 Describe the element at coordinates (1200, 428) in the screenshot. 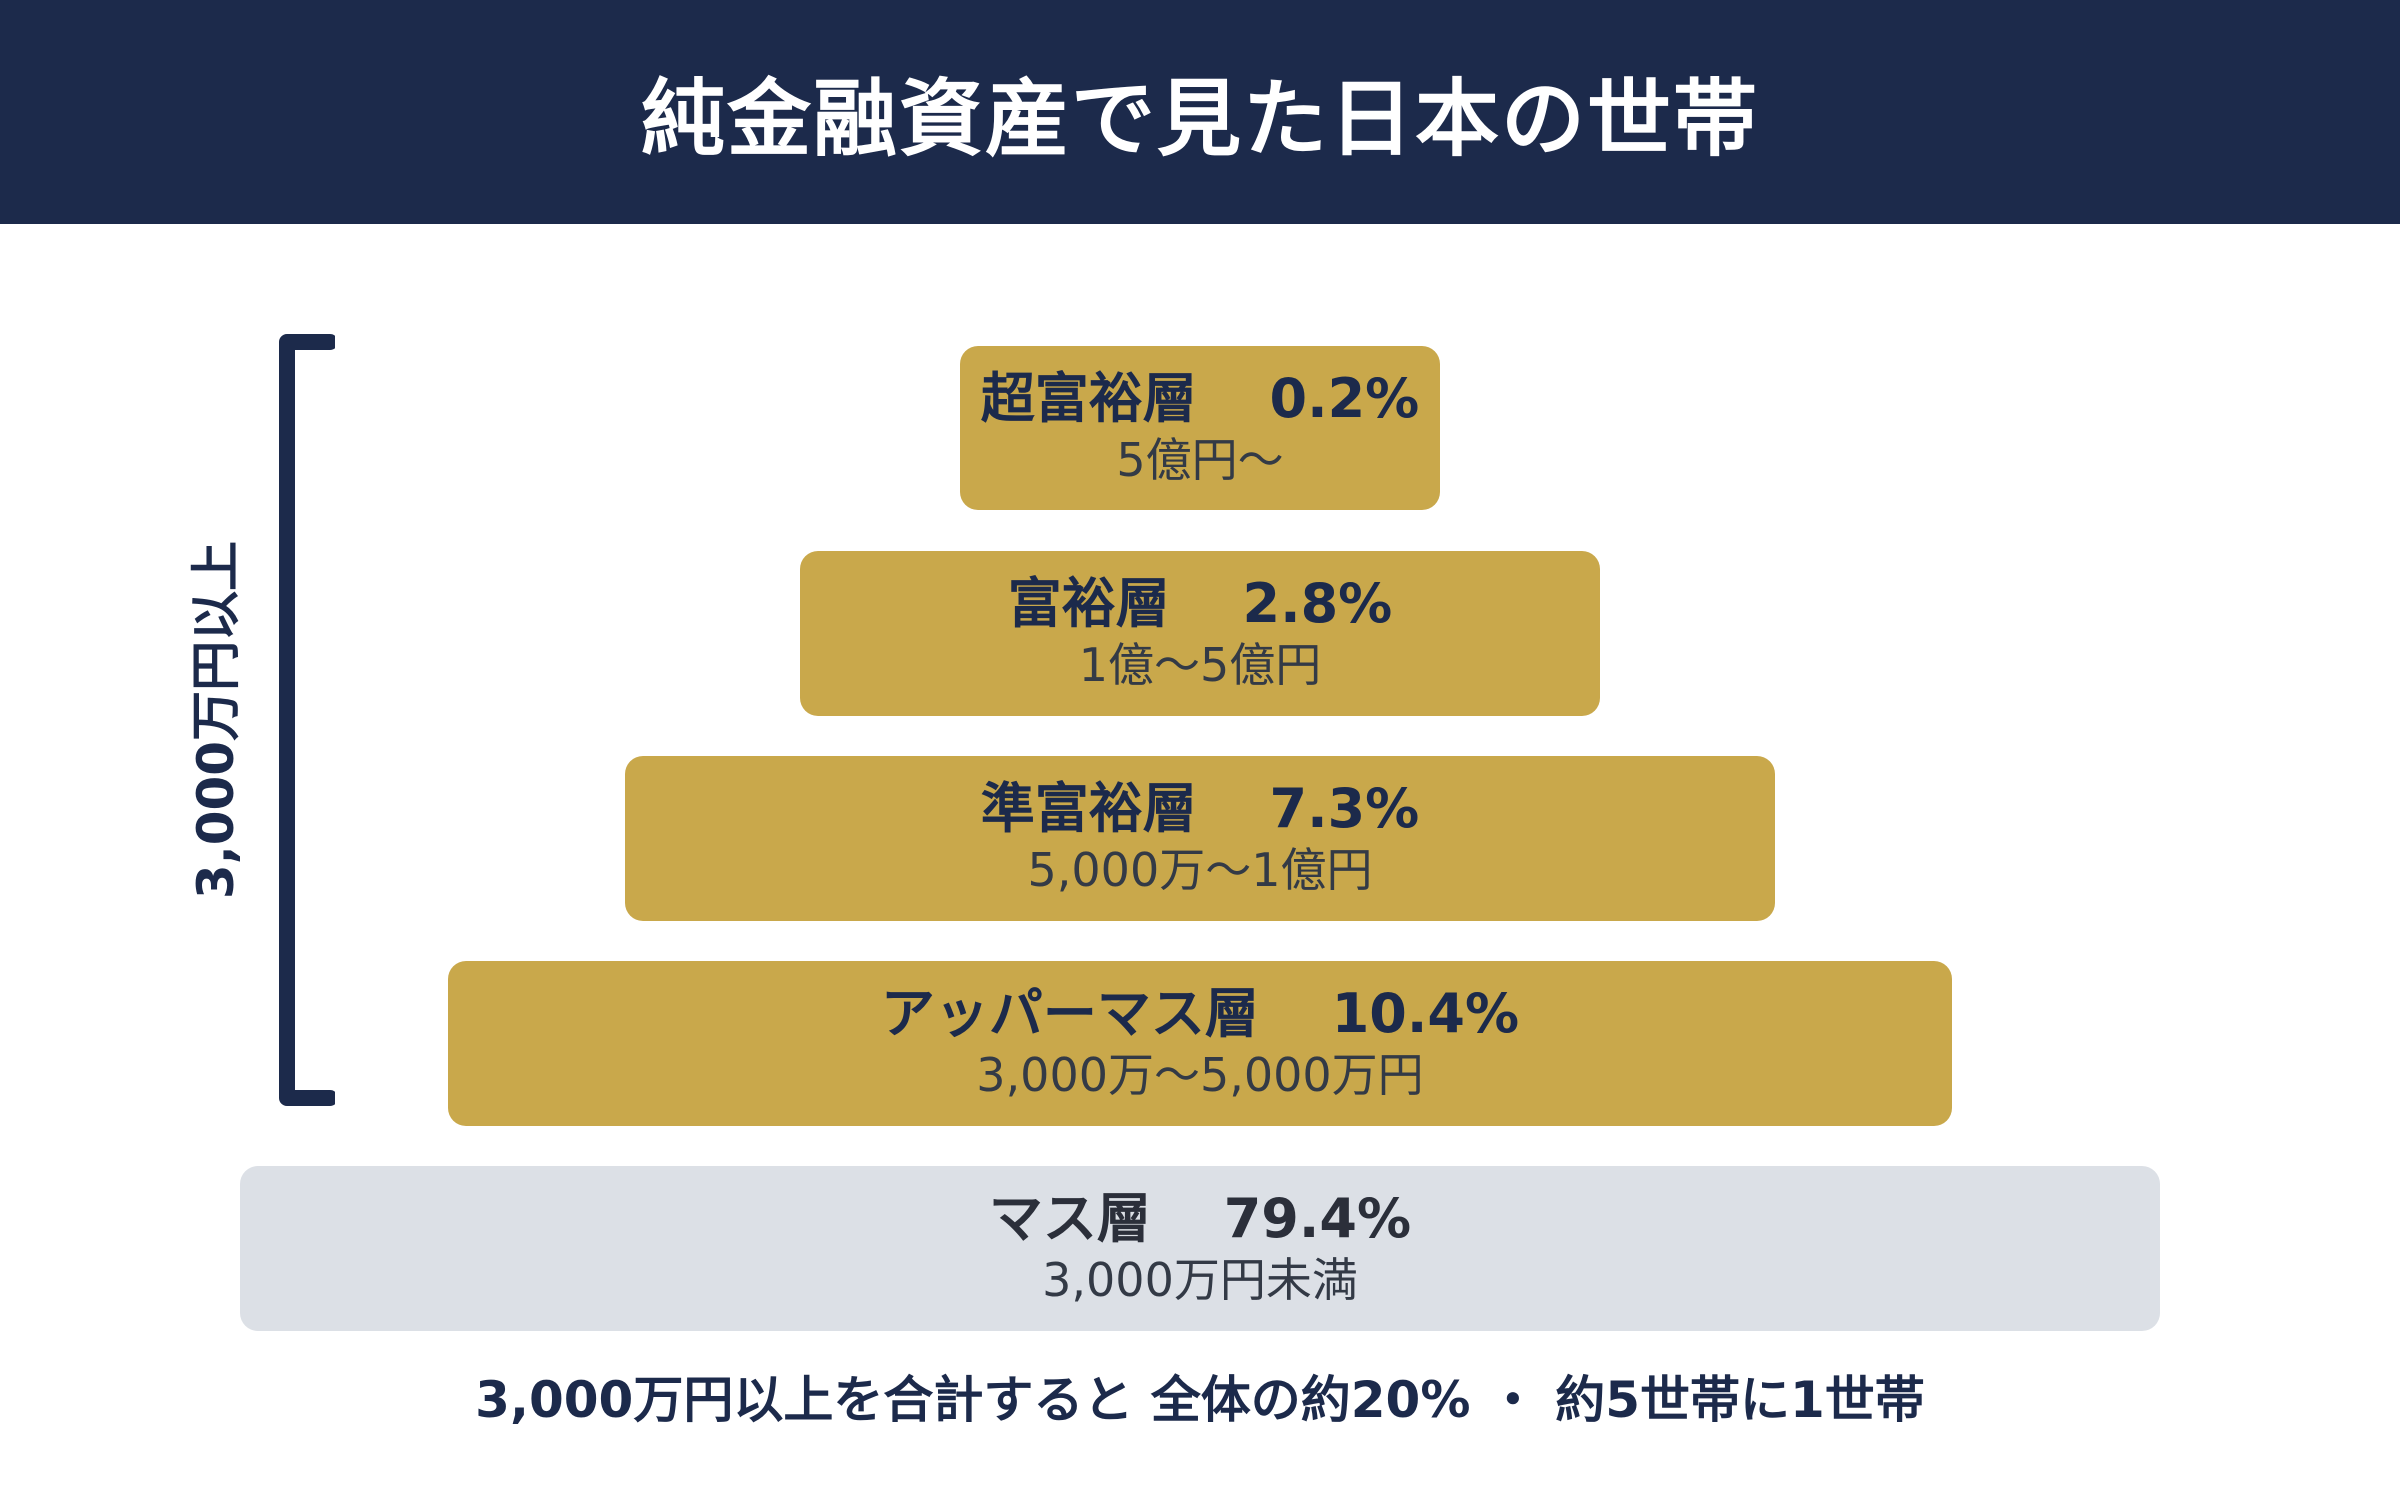

I see `tier-ultra-wealthy: 超富裕層 0.2% 5億円〜` at that location.